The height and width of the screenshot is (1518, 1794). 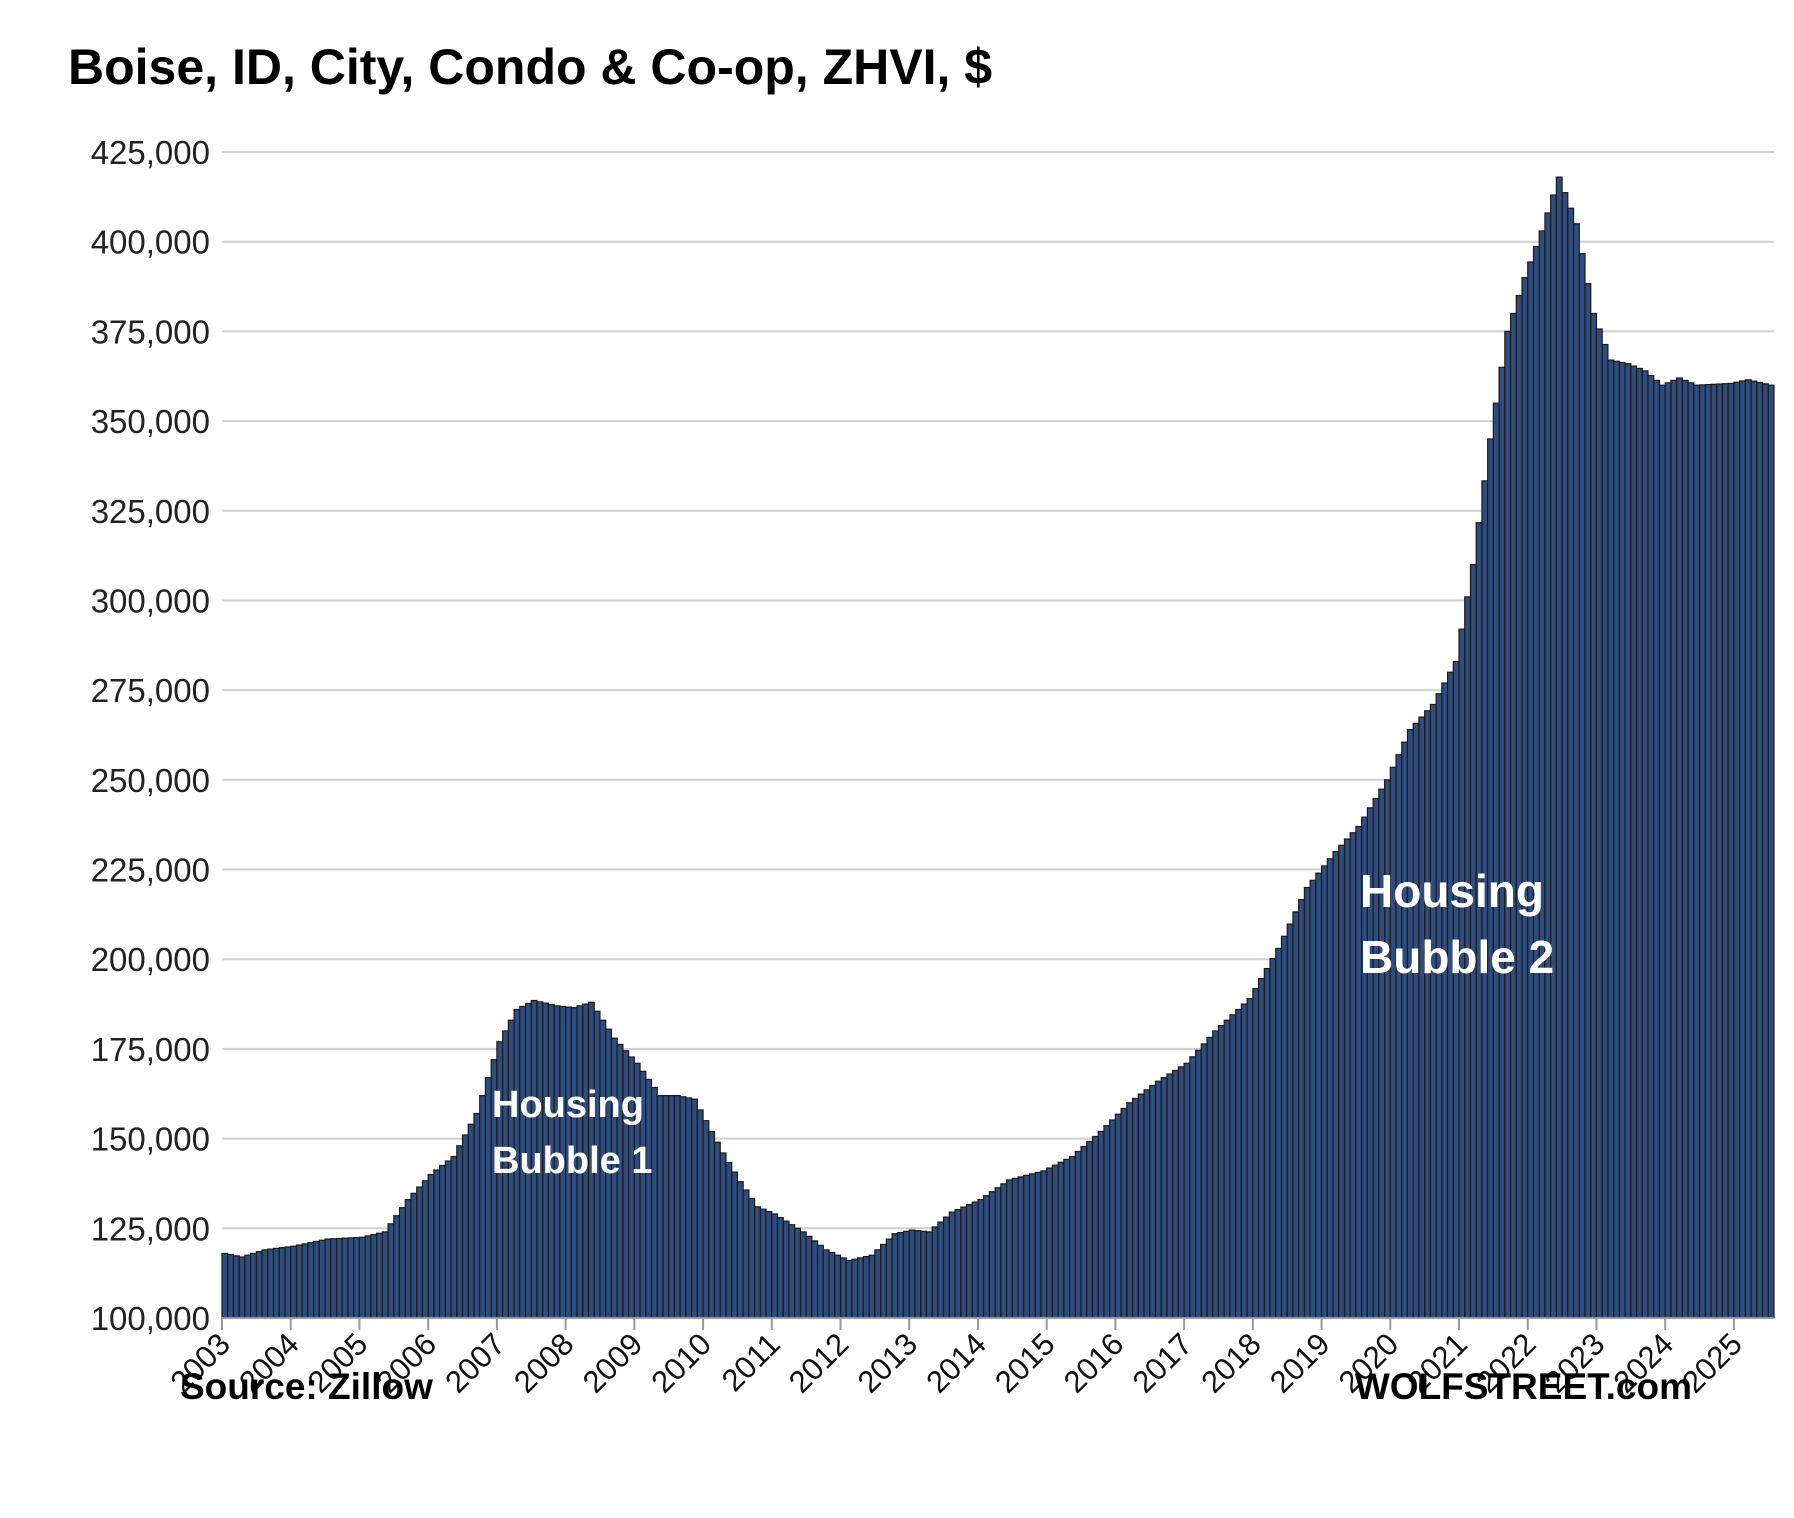 What do you see at coordinates (1300, 1363) in the screenshot?
I see `x-tick-label: 2019` at bounding box center [1300, 1363].